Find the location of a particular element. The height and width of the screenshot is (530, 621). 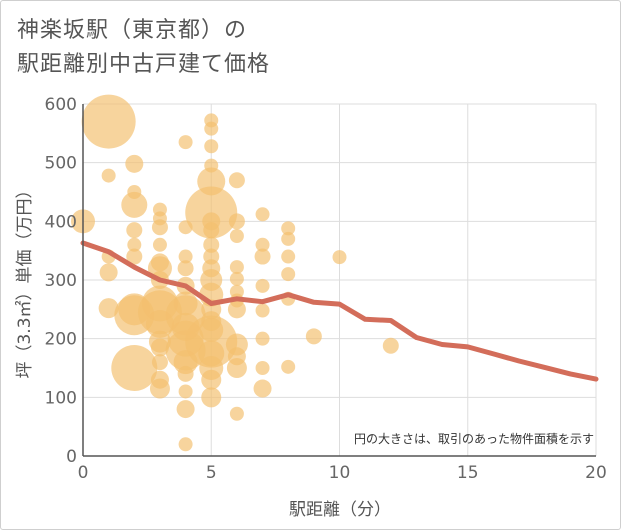

x-tick-label-0: 0 is located at coordinates (83, 473).